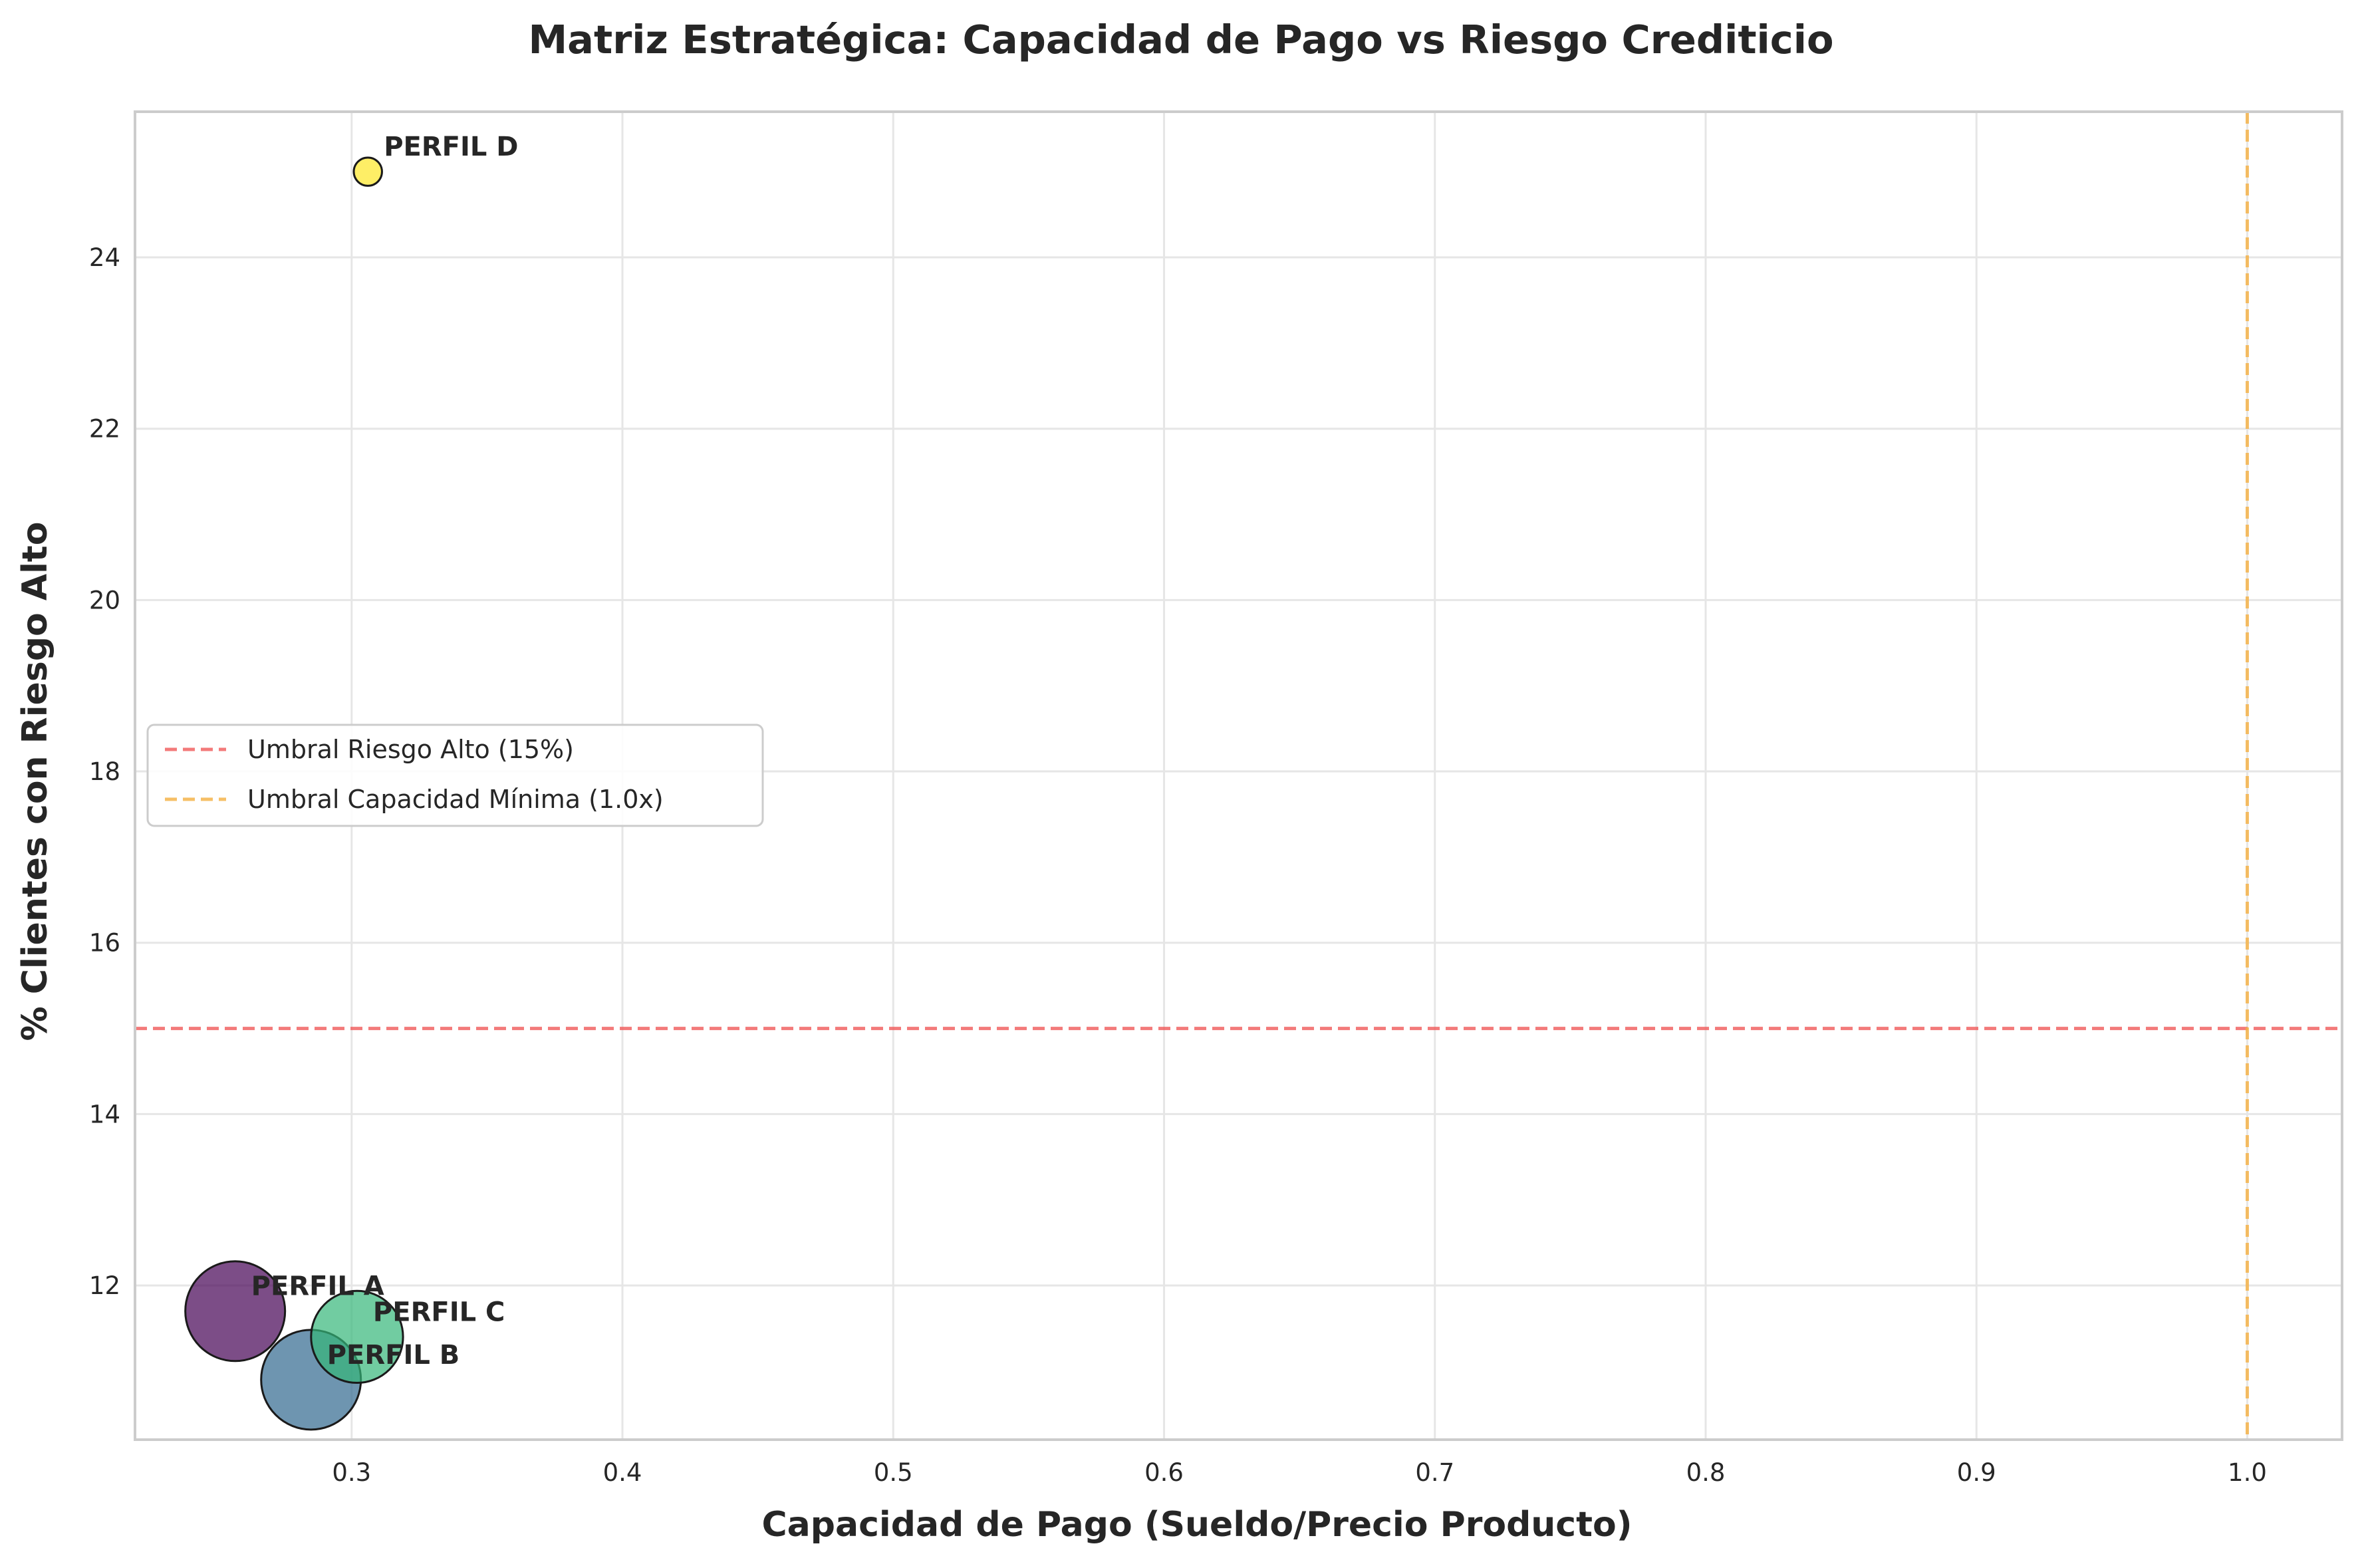  Describe the element at coordinates (236, 1311) in the screenshot. I see `data-point-perfil-a` at that location.